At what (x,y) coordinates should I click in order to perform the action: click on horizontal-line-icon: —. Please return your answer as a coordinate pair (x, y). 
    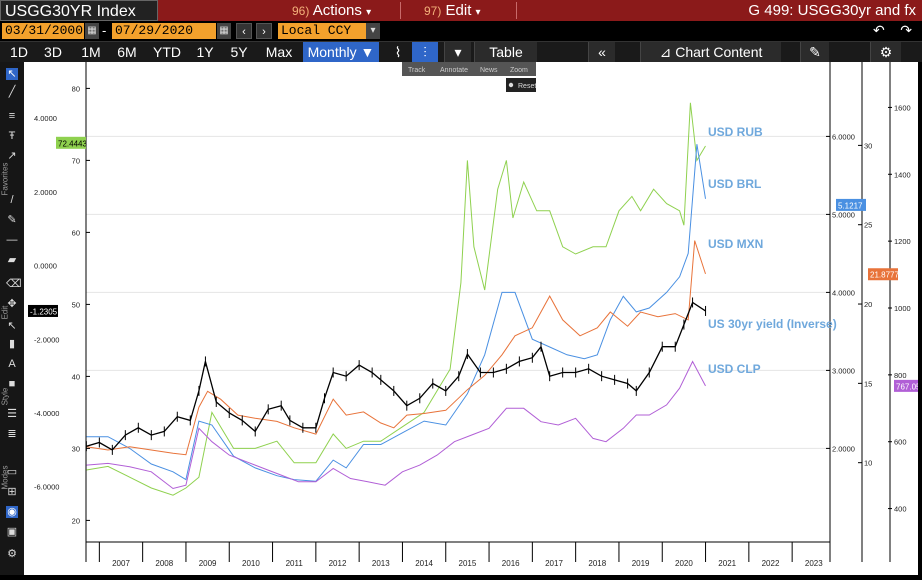
    Looking at the image, I should click on (12, 240).